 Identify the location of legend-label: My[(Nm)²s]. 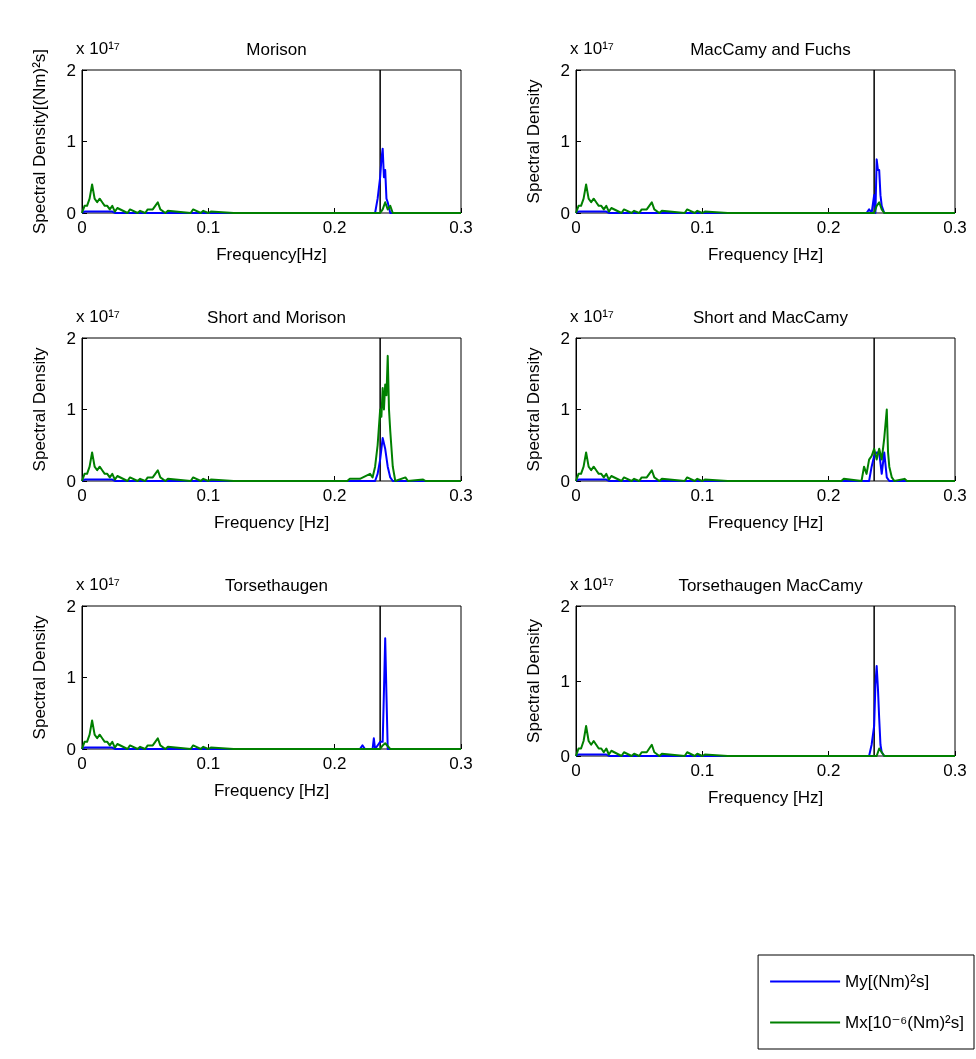
(887, 981).